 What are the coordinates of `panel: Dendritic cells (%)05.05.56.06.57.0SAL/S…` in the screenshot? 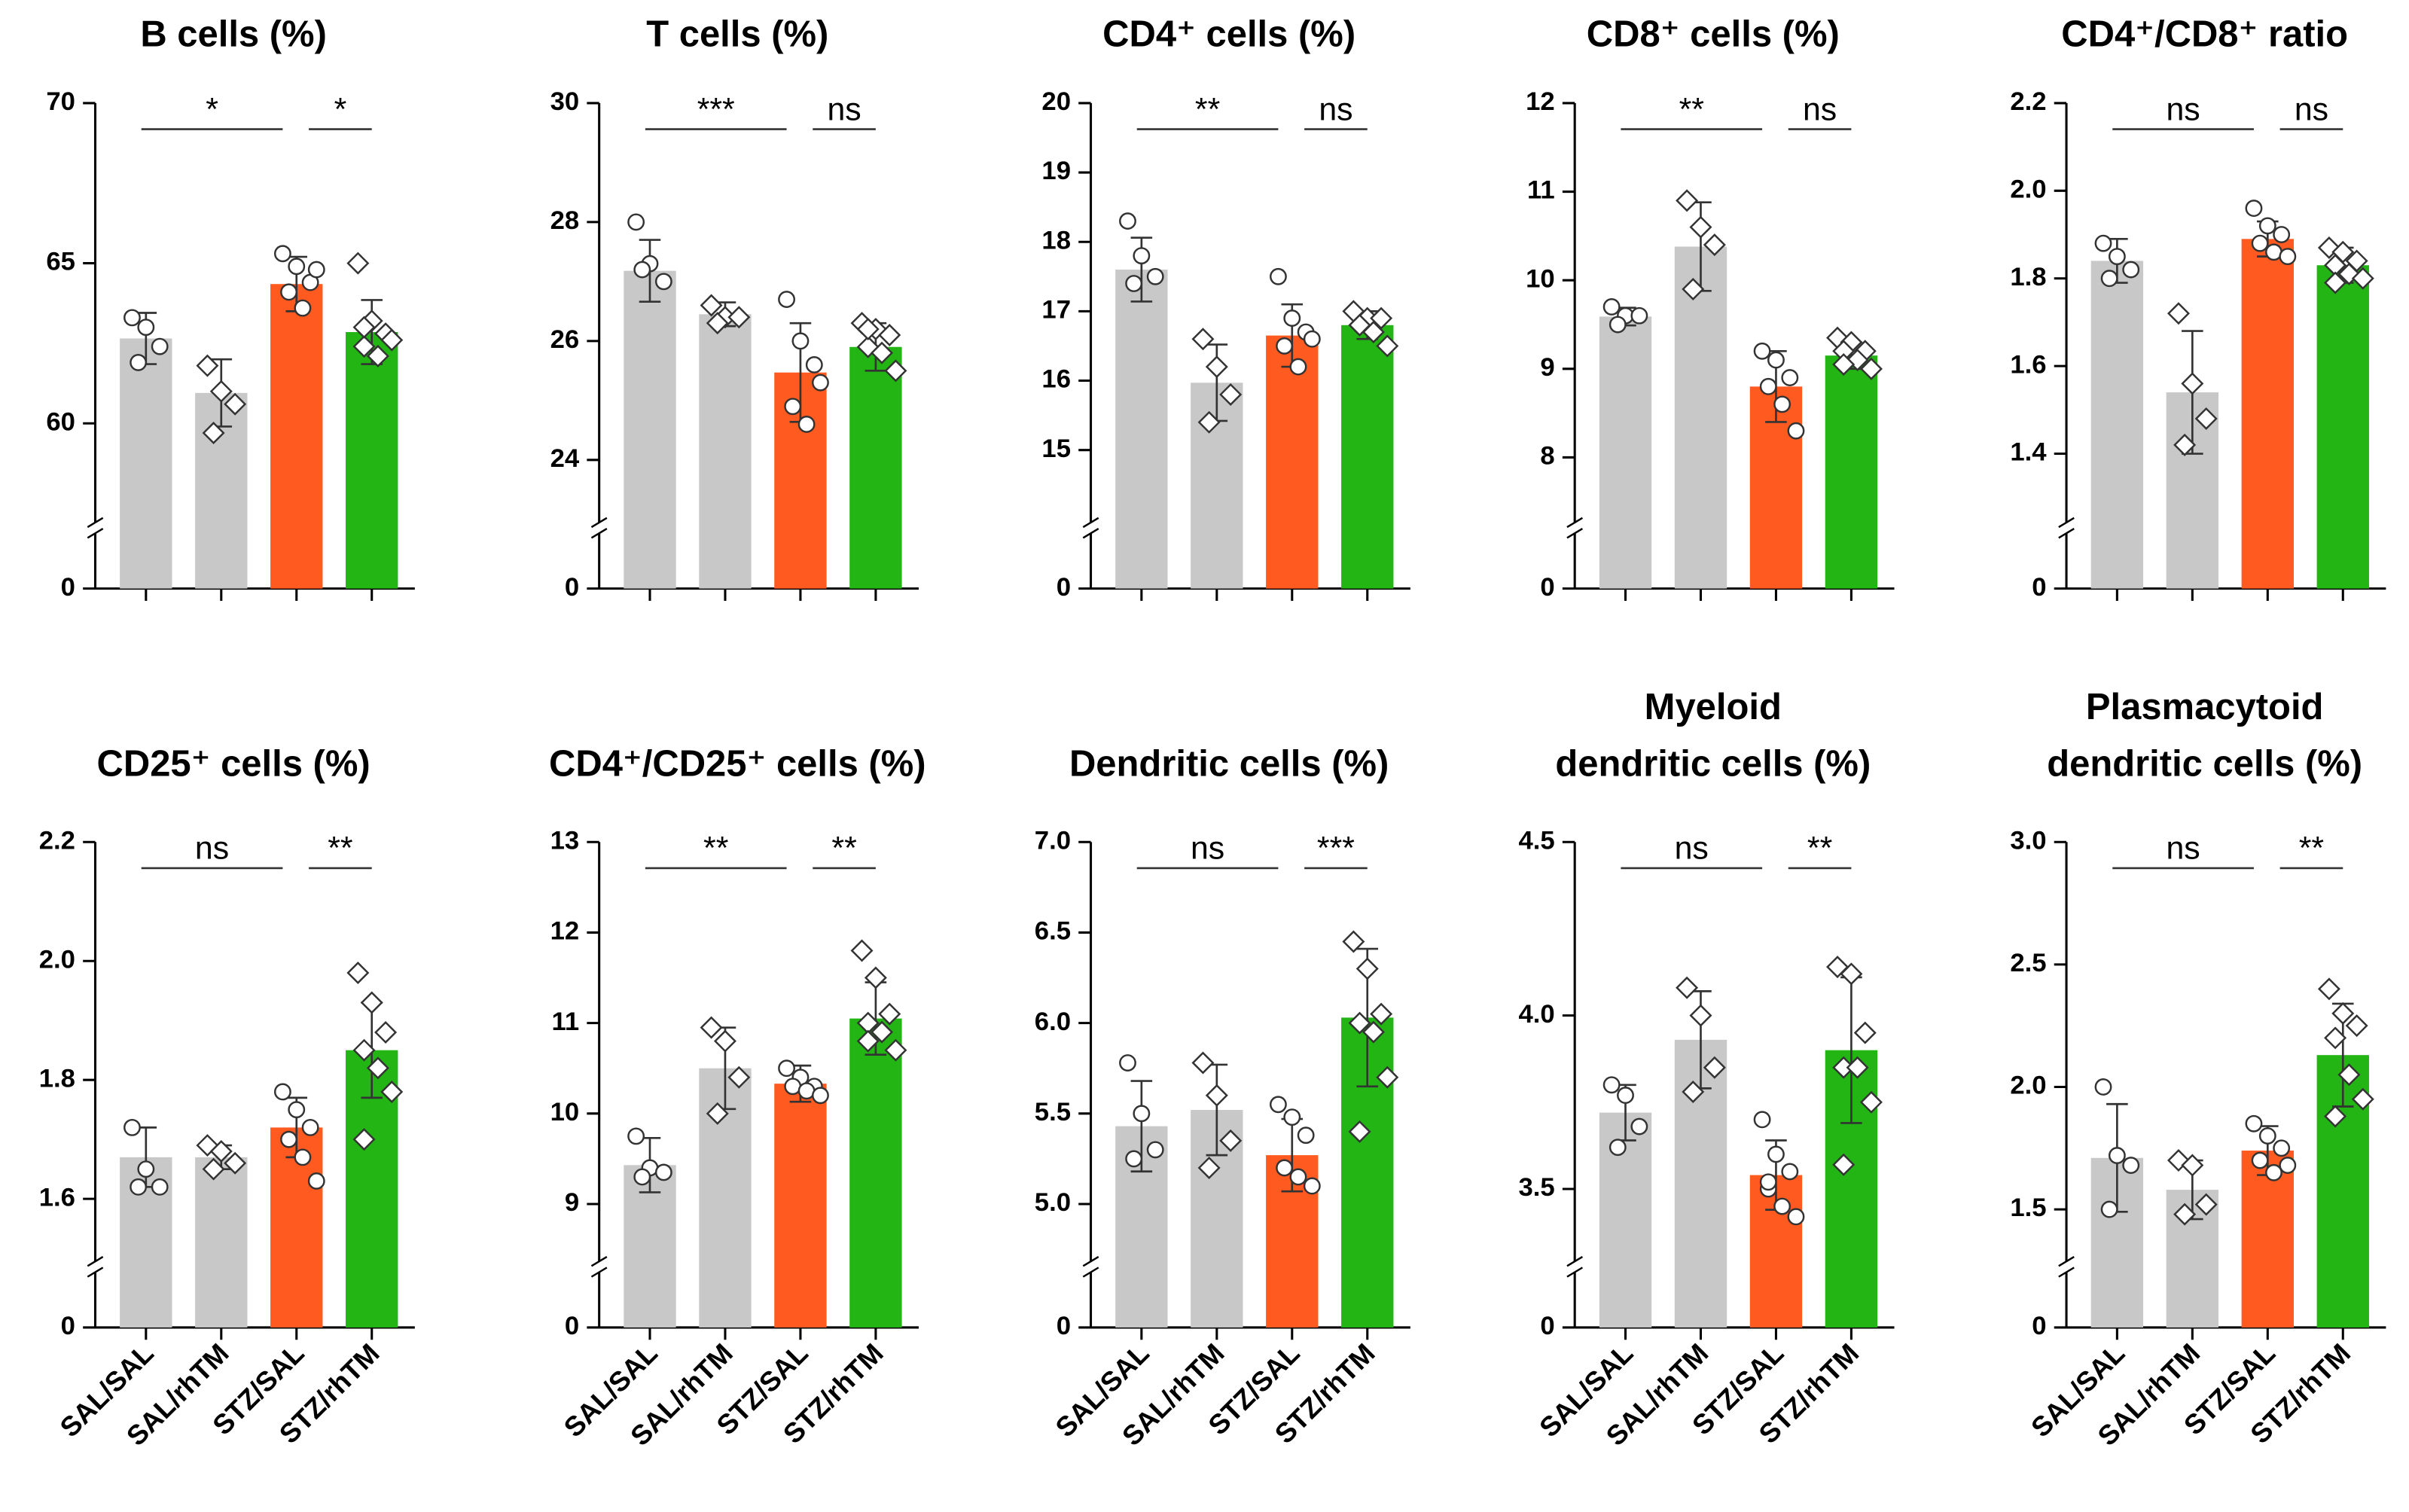 It's located at (1222, 1098).